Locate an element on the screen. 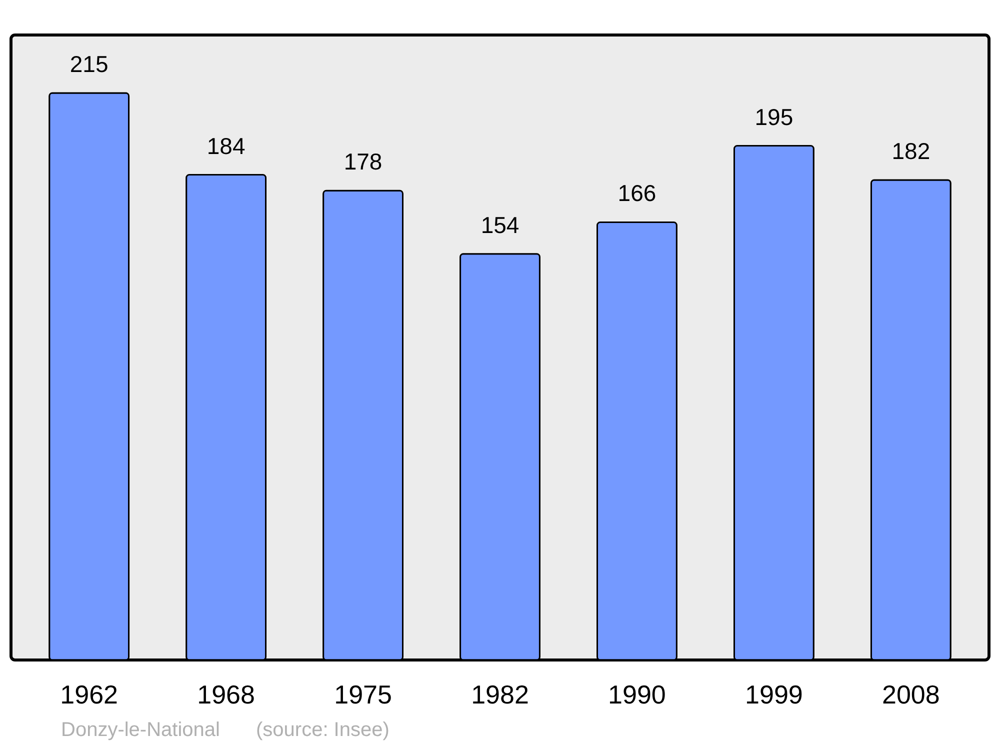  text: (source: Insee) is located at coordinates (323, 730).